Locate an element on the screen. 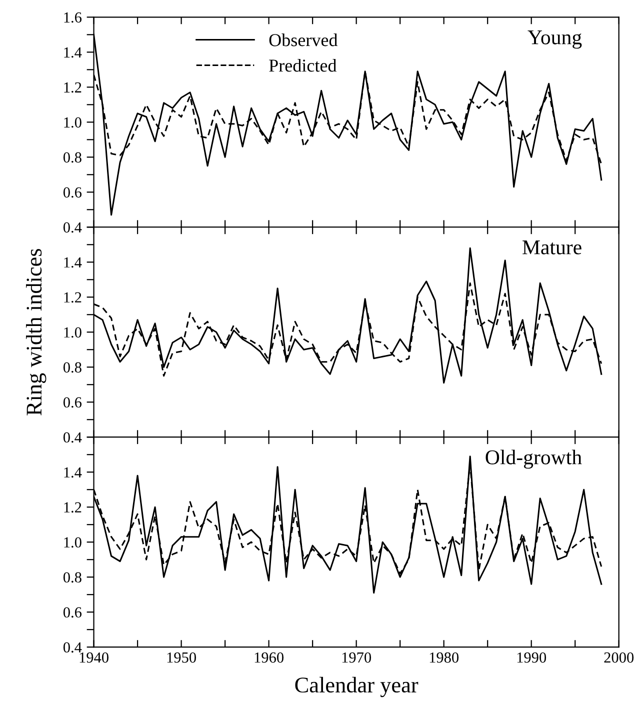 This screenshot has width=638, height=715. x-tick-label: 1970 is located at coordinates (357, 657).